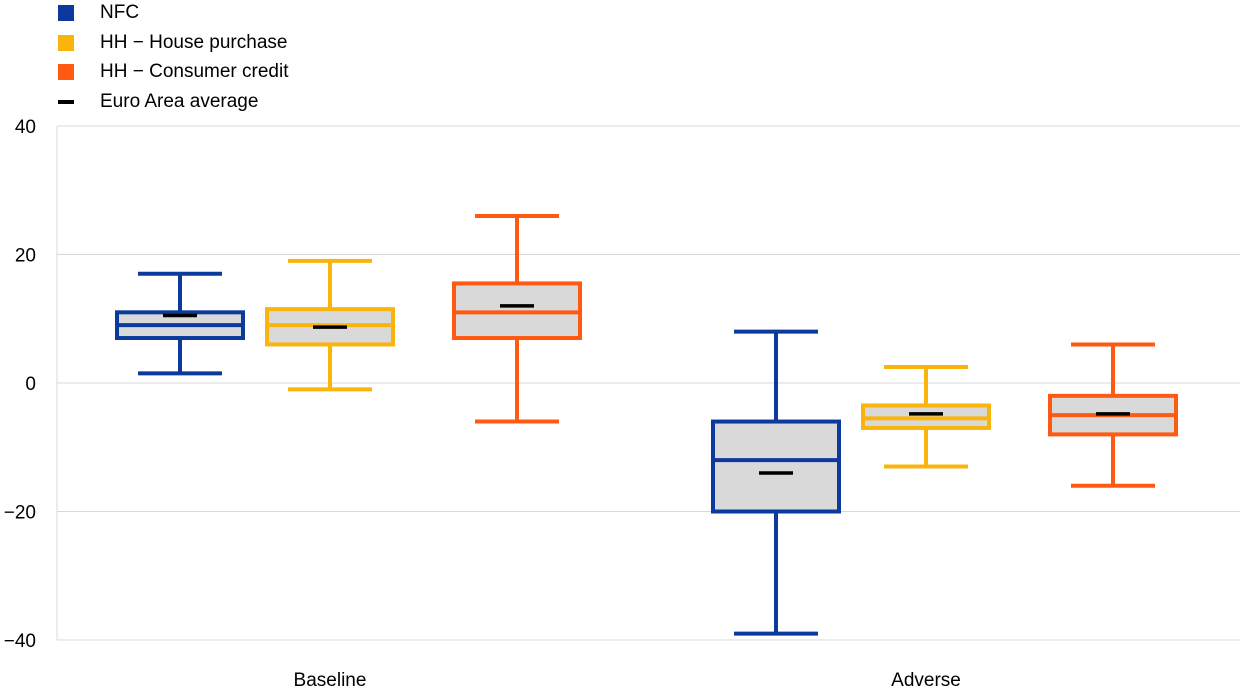  I want to click on legend-label-house-purchase: HH − House purchase, so click(194, 42).